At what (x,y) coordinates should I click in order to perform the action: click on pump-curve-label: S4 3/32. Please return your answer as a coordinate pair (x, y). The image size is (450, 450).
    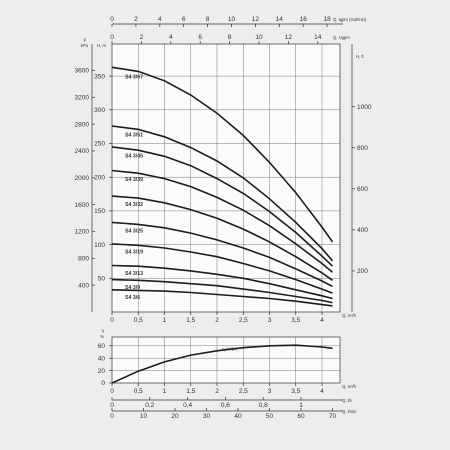
    Looking at the image, I should click on (134, 205).